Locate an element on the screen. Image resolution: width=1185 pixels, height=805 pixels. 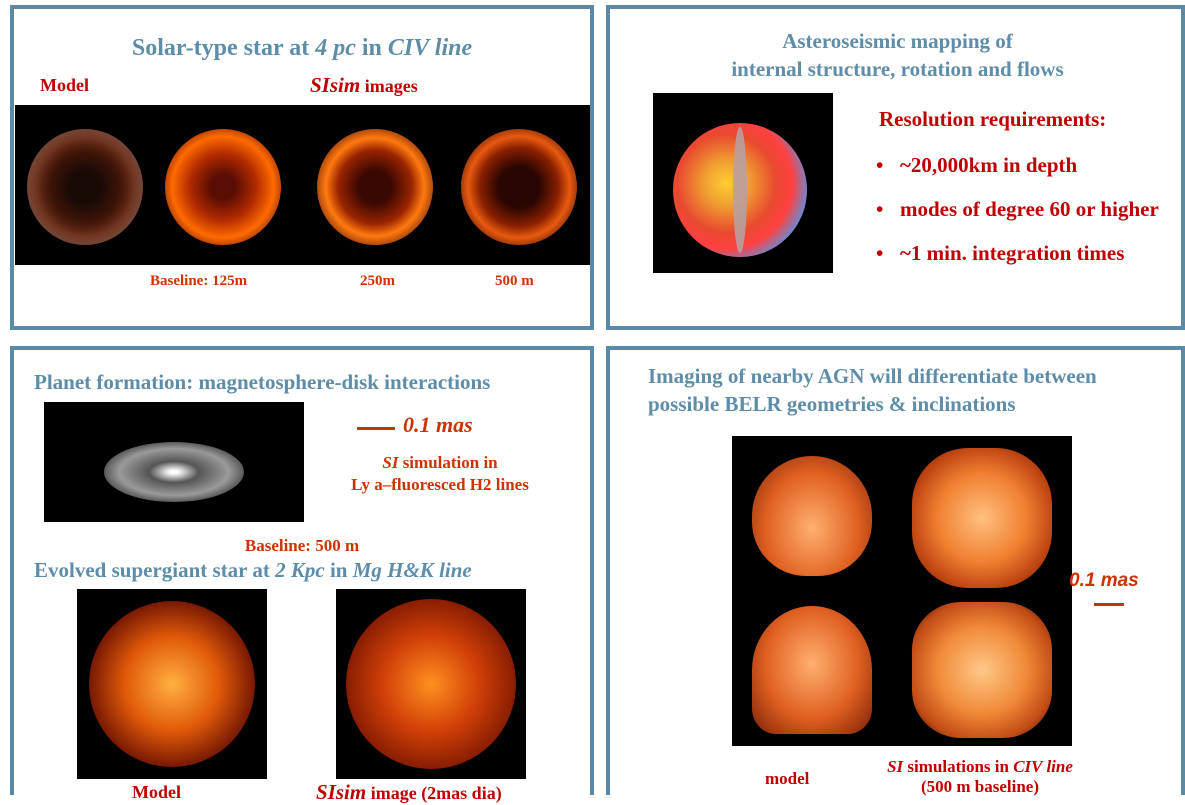
resolution-requirements-heading: Resolution requirements: is located at coordinates (993, 119).